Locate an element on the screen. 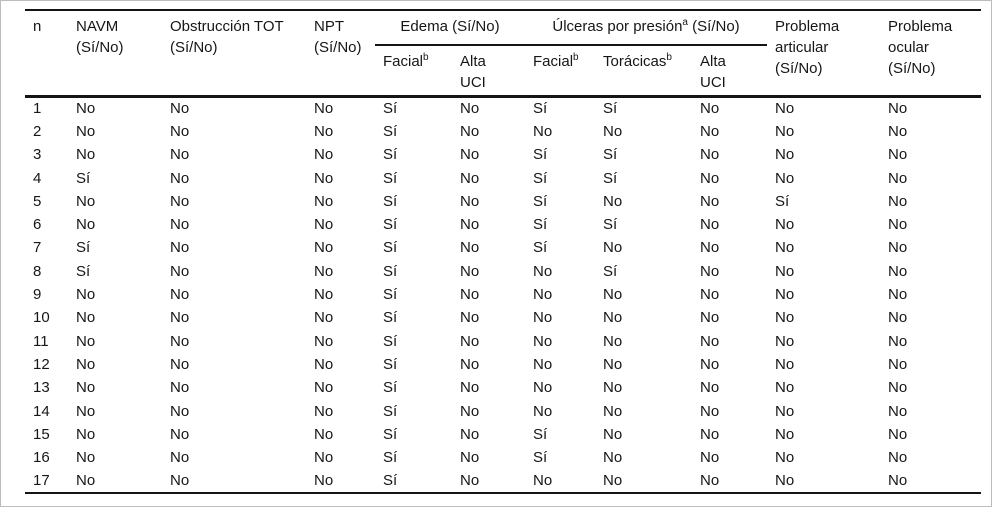 Image resolution: width=992 pixels, height=507 pixels. table-row: 16 No No No Sí No Sí No No No No is located at coordinates (503, 457).